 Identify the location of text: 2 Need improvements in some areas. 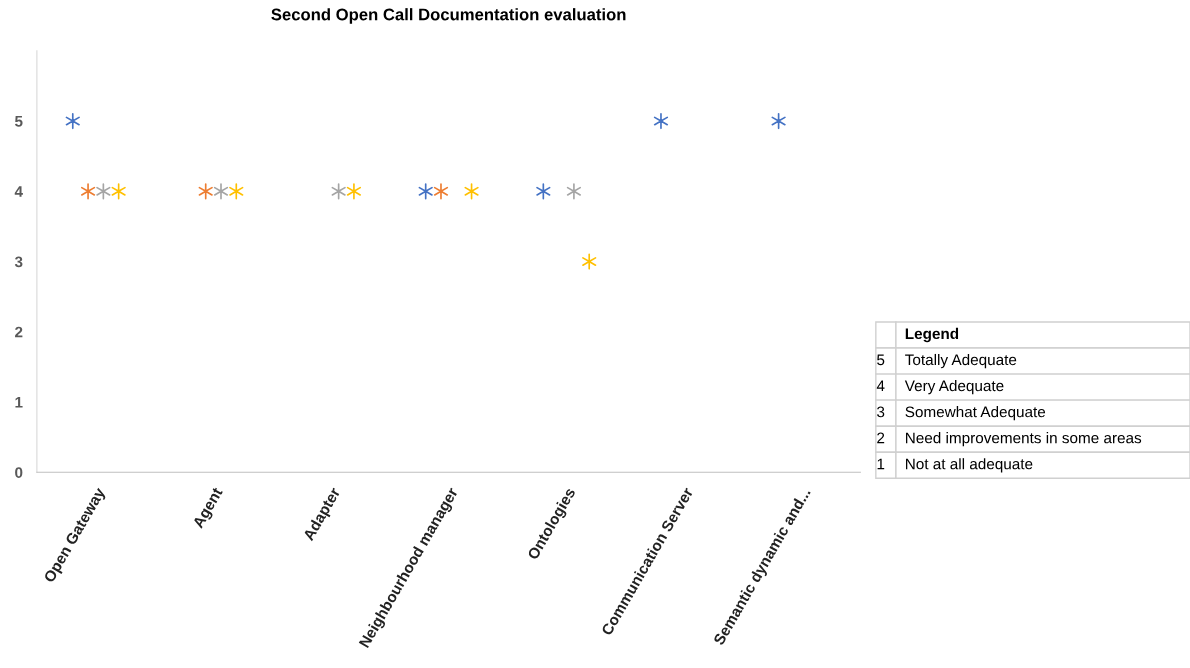
(1009, 439).